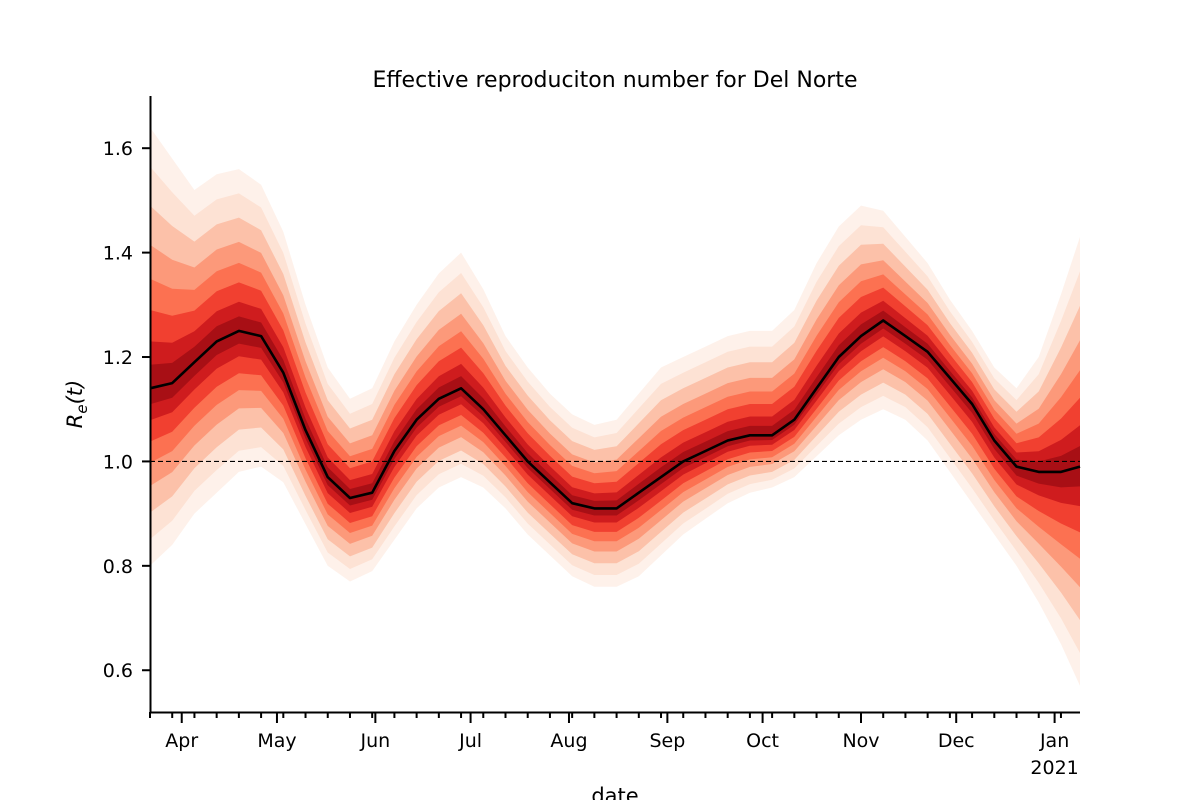 The image size is (1200, 800). Describe the element at coordinates (375, 741) in the screenshot. I see `x-tick-label: Jun` at that location.